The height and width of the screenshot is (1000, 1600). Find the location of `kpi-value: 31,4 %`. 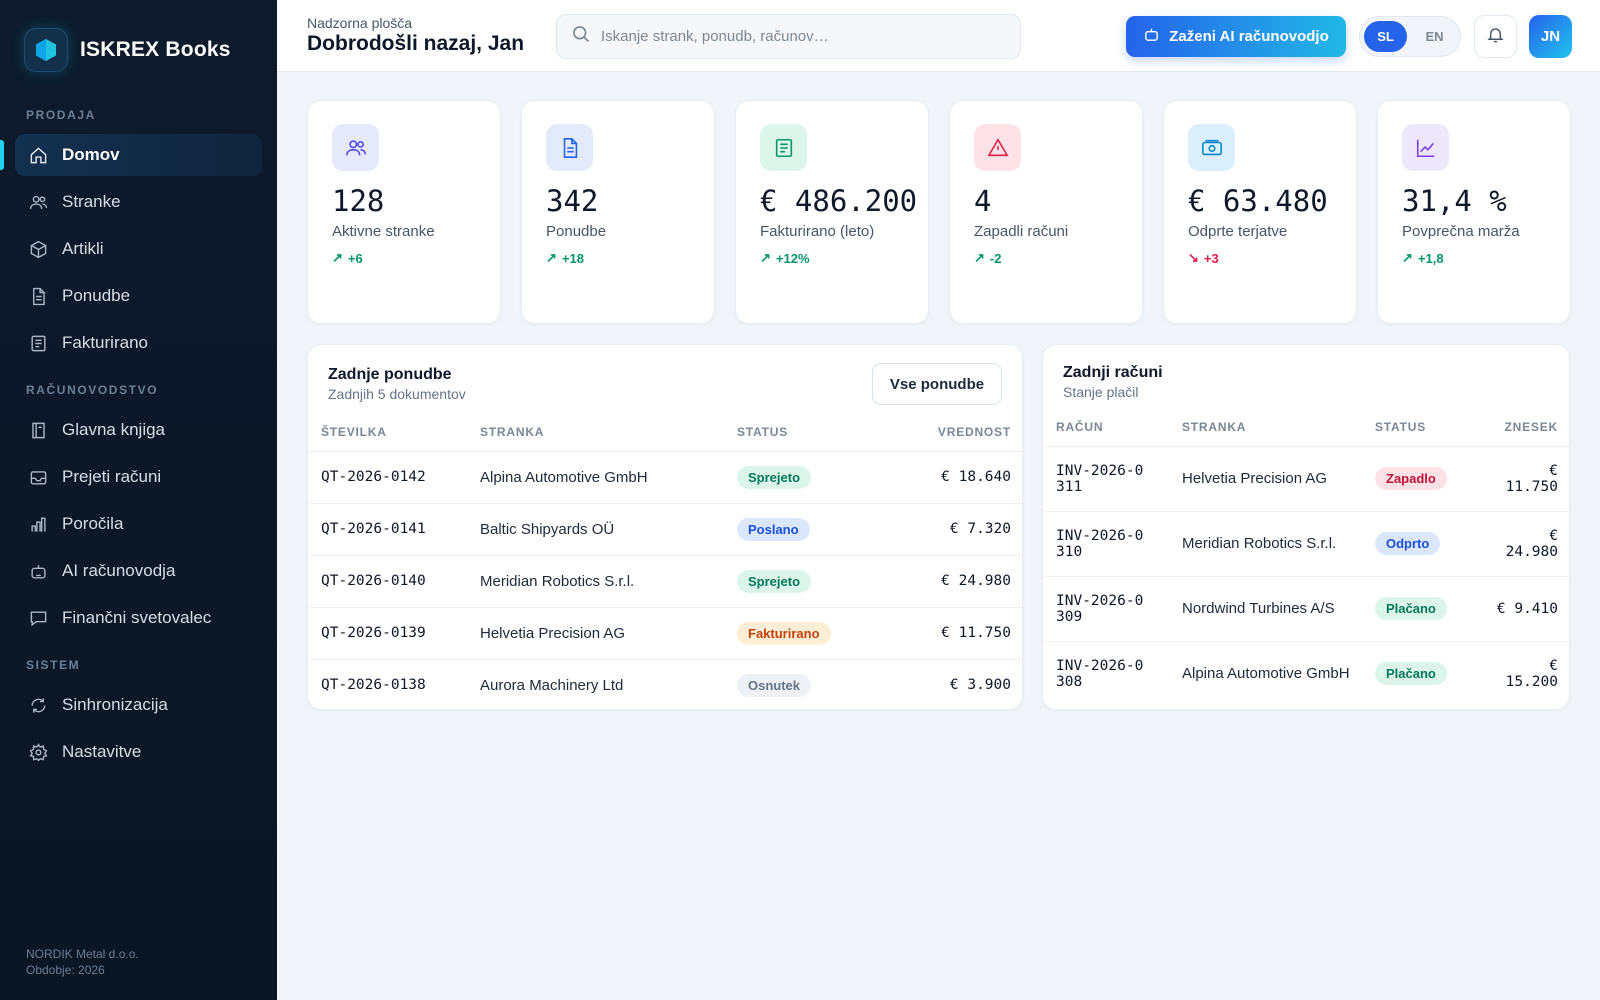

kpi-value: 31,4 % is located at coordinates (1454, 201).